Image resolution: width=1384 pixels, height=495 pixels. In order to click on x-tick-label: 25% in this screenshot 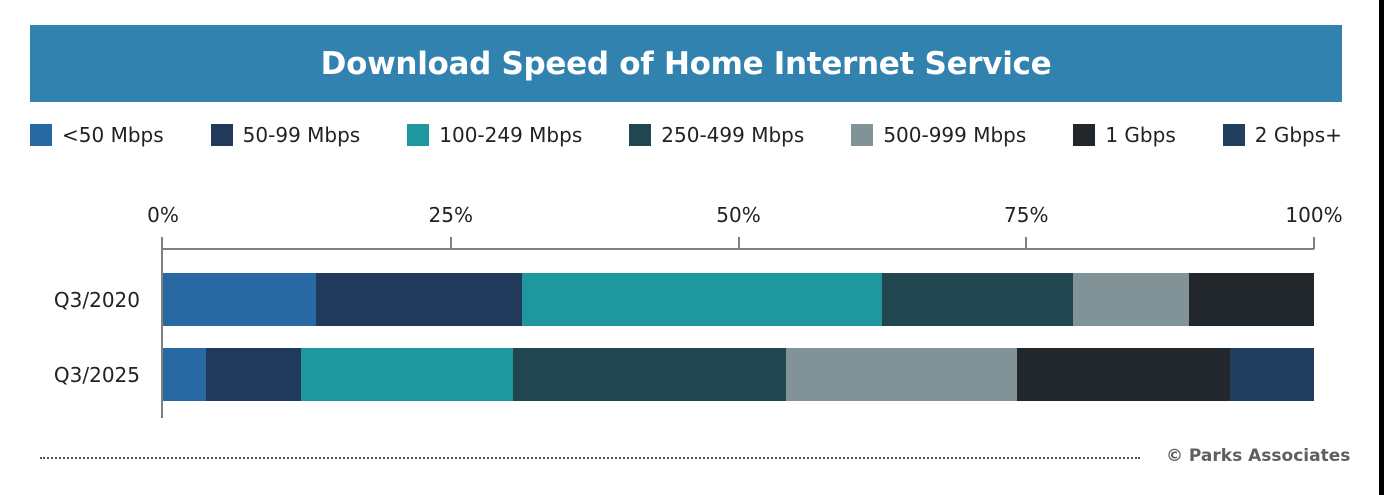, I will do `click(450, 215)`.